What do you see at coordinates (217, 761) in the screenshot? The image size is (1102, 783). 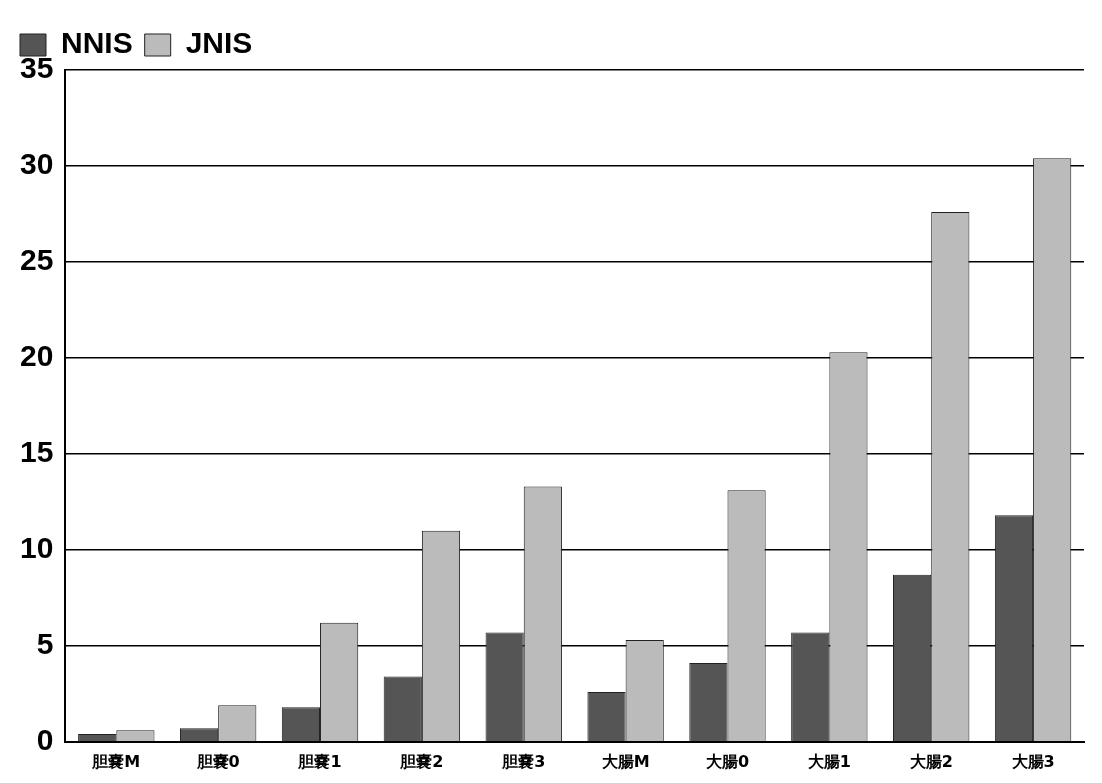 I see `x-tick-label: 胆嚢0` at bounding box center [217, 761].